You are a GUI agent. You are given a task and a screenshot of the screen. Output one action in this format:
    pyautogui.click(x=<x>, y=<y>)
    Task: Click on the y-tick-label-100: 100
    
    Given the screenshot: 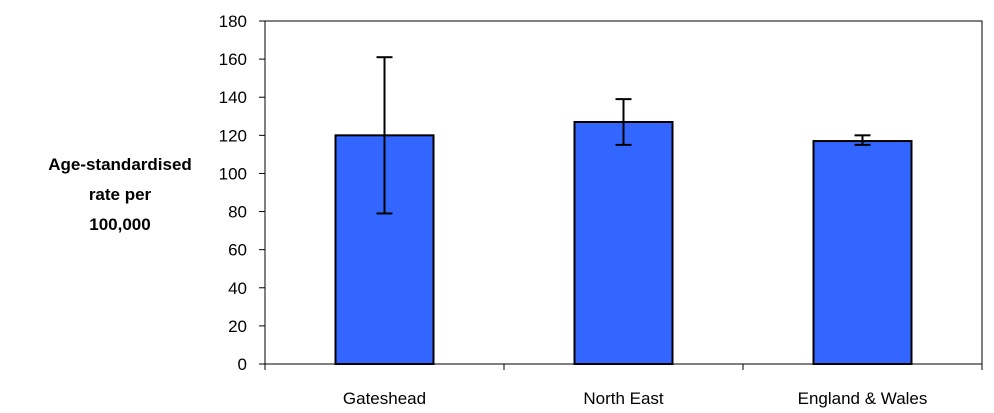 What is the action you would take?
    pyautogui.click(x=233, y=173)
    